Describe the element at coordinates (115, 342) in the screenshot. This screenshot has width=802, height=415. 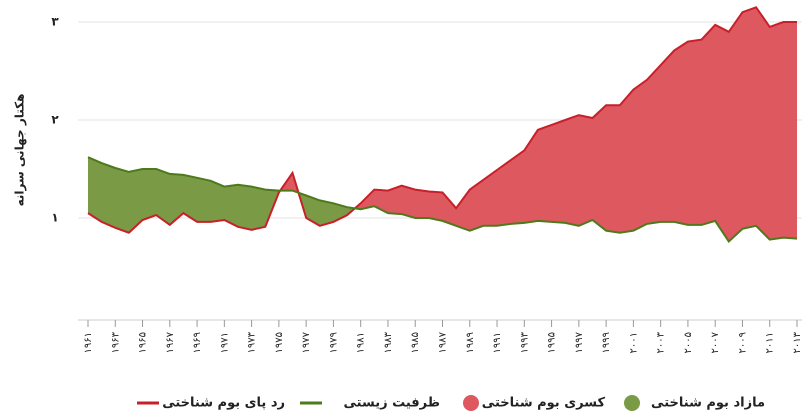
I see `x-tick-label: ۱۹۶۳` at that location.